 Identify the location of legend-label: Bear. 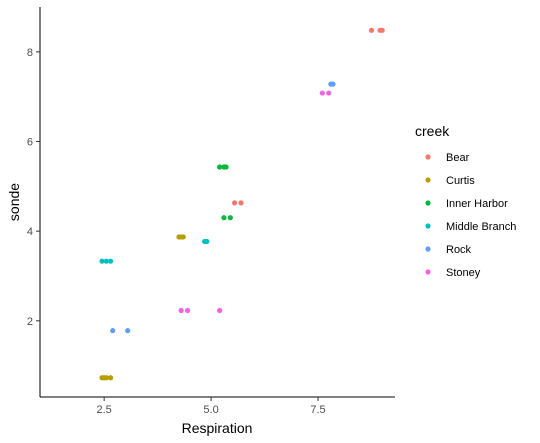
(458, 158).